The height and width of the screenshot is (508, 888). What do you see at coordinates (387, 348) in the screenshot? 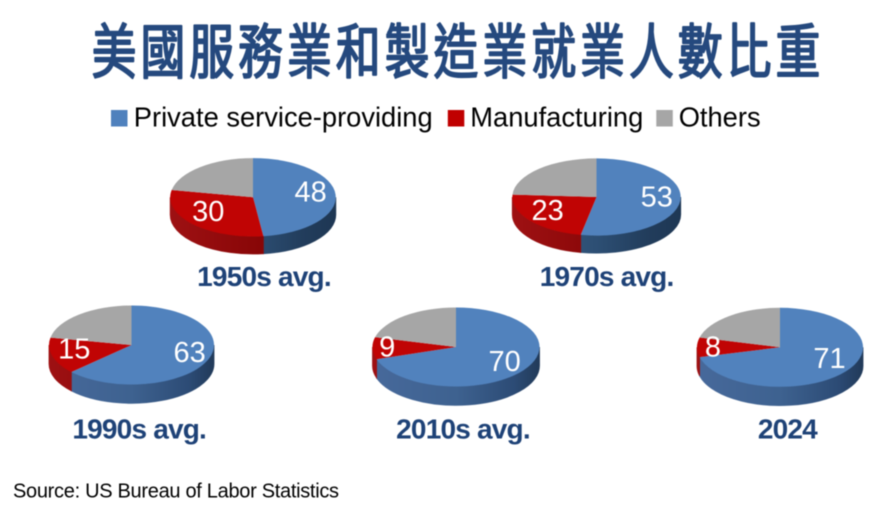
I see `svg-text: 9` at bounding box center [387, 348].